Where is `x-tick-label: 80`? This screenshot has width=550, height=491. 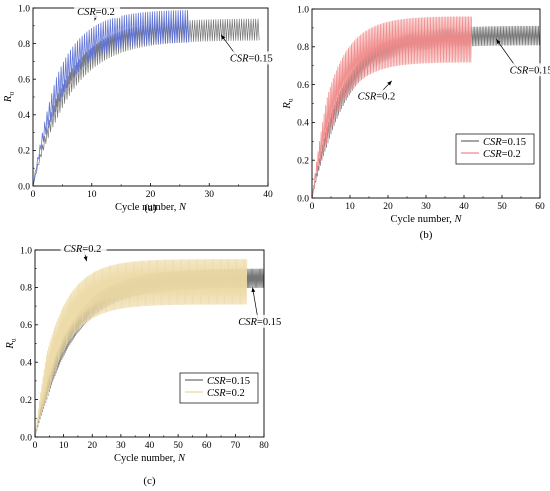 x-tick-label: 80 is located at coordinates (264, 446).